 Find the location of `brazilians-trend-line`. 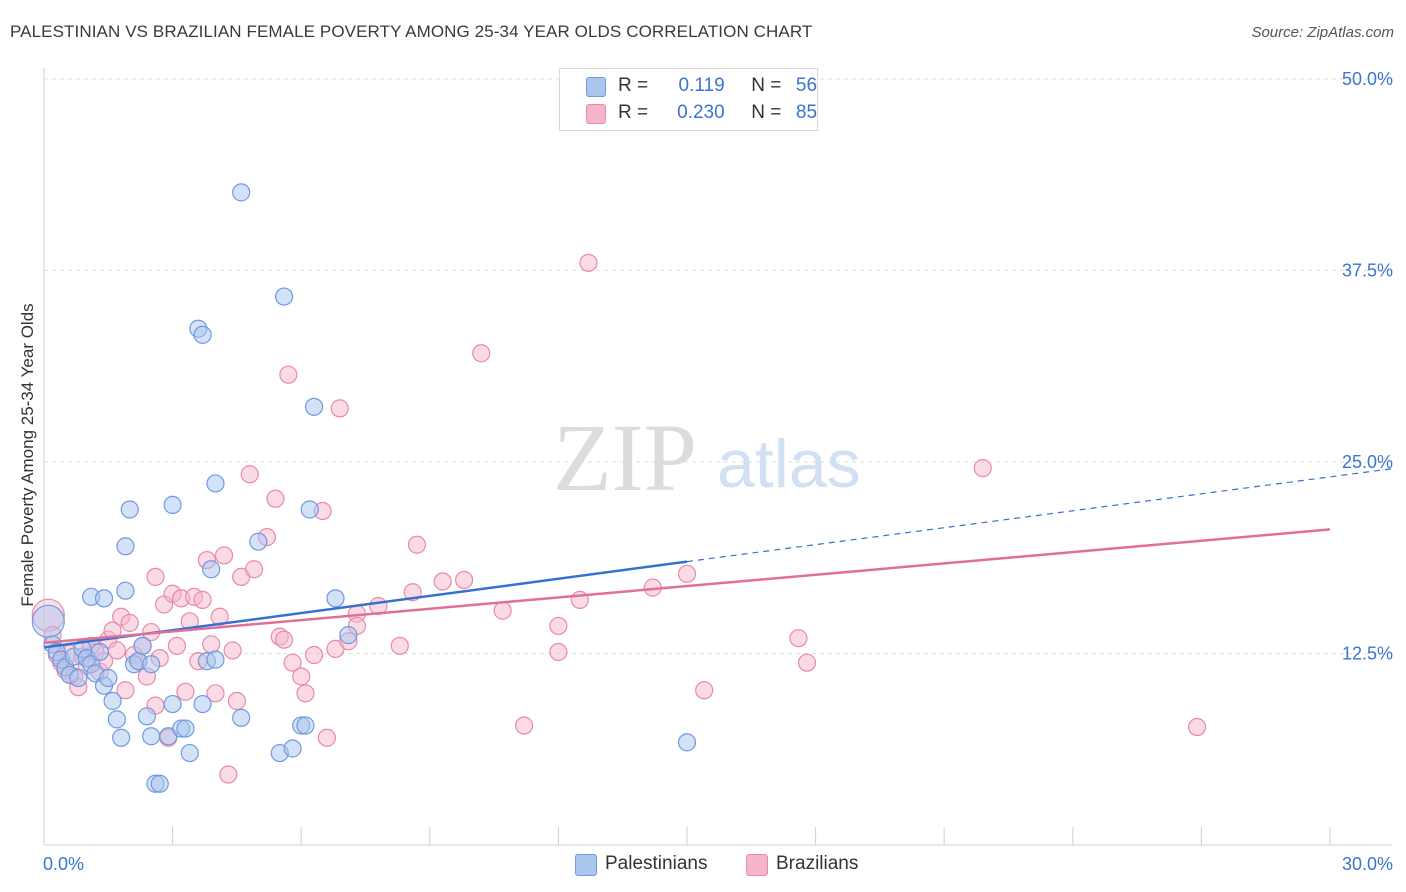

brazilians-trend-line is located at coordinates (687, 586).